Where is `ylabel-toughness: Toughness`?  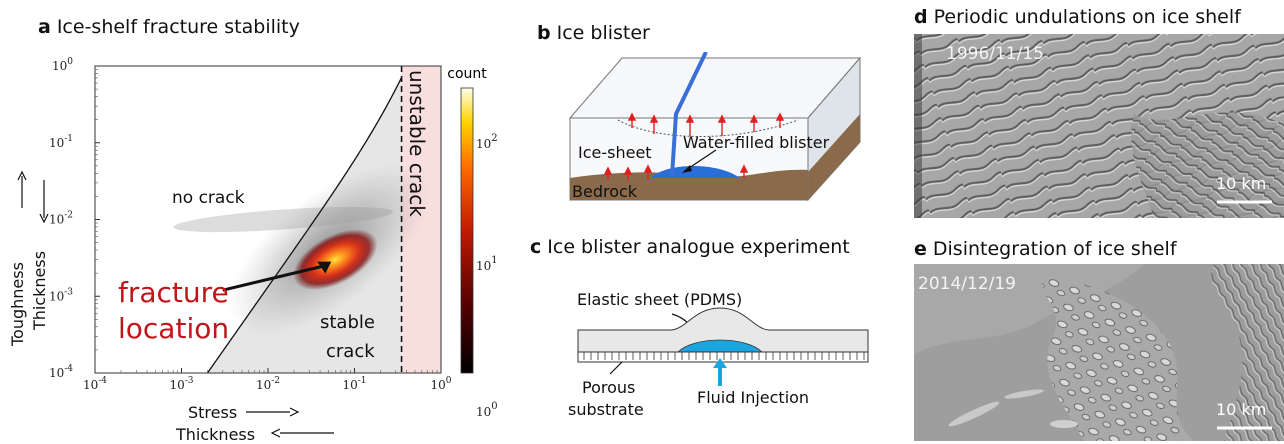
ylabel-toughness: Toughness is located at coordinates (17, 304).